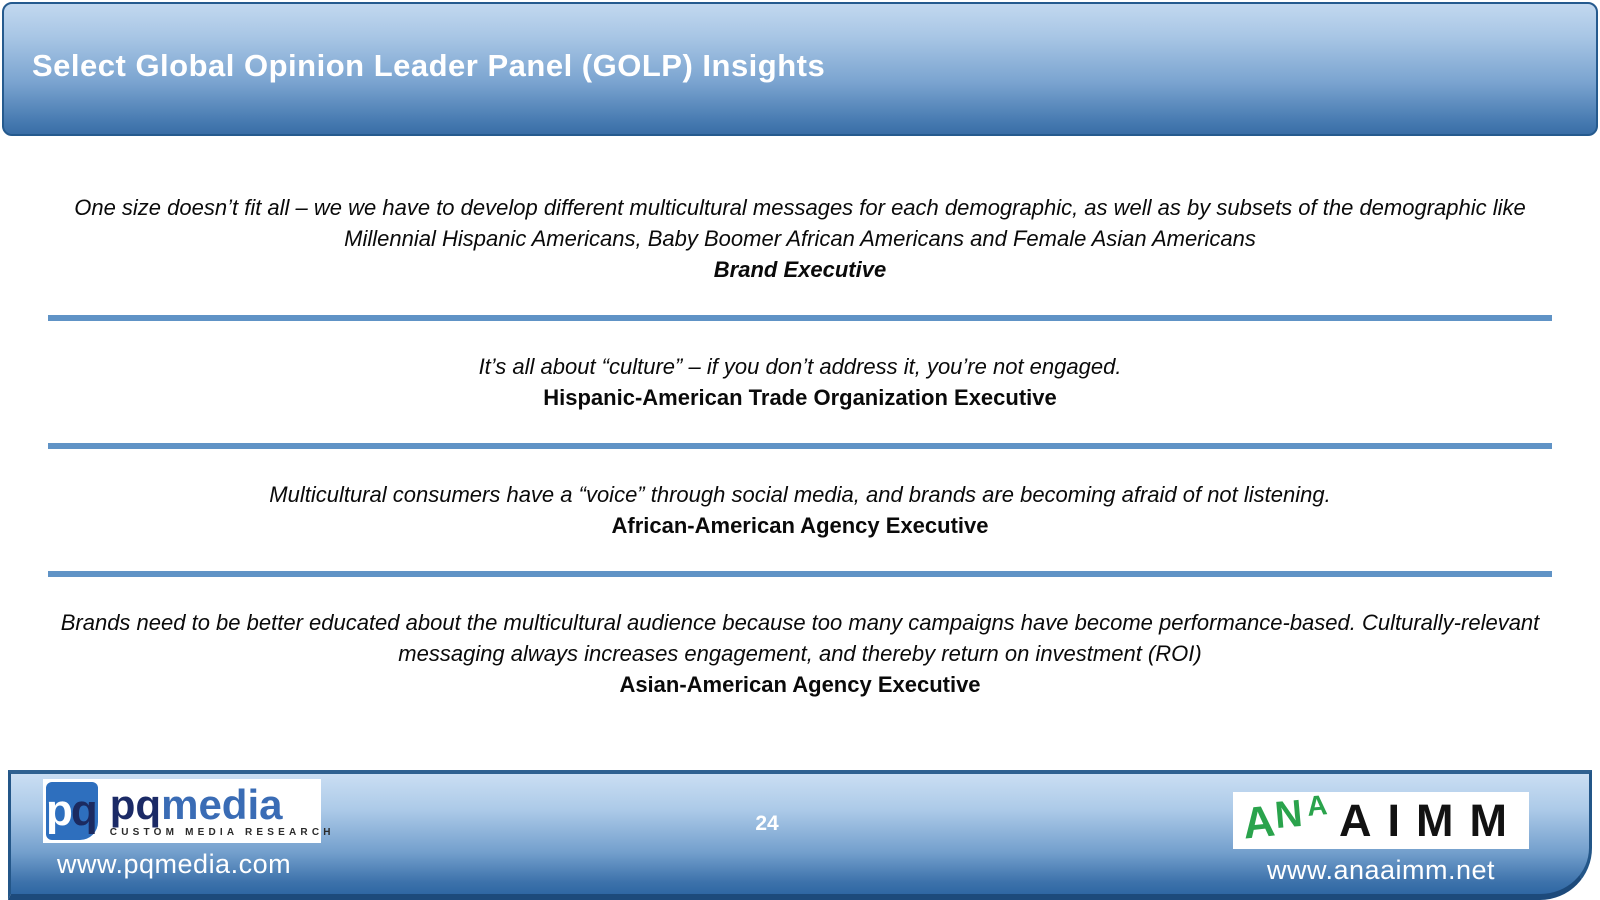 The image size is (1600, 900). Describe the element at coordinates (135, 804) in the screenshot. I see `pqmedia-name-pq: pq` at that location.